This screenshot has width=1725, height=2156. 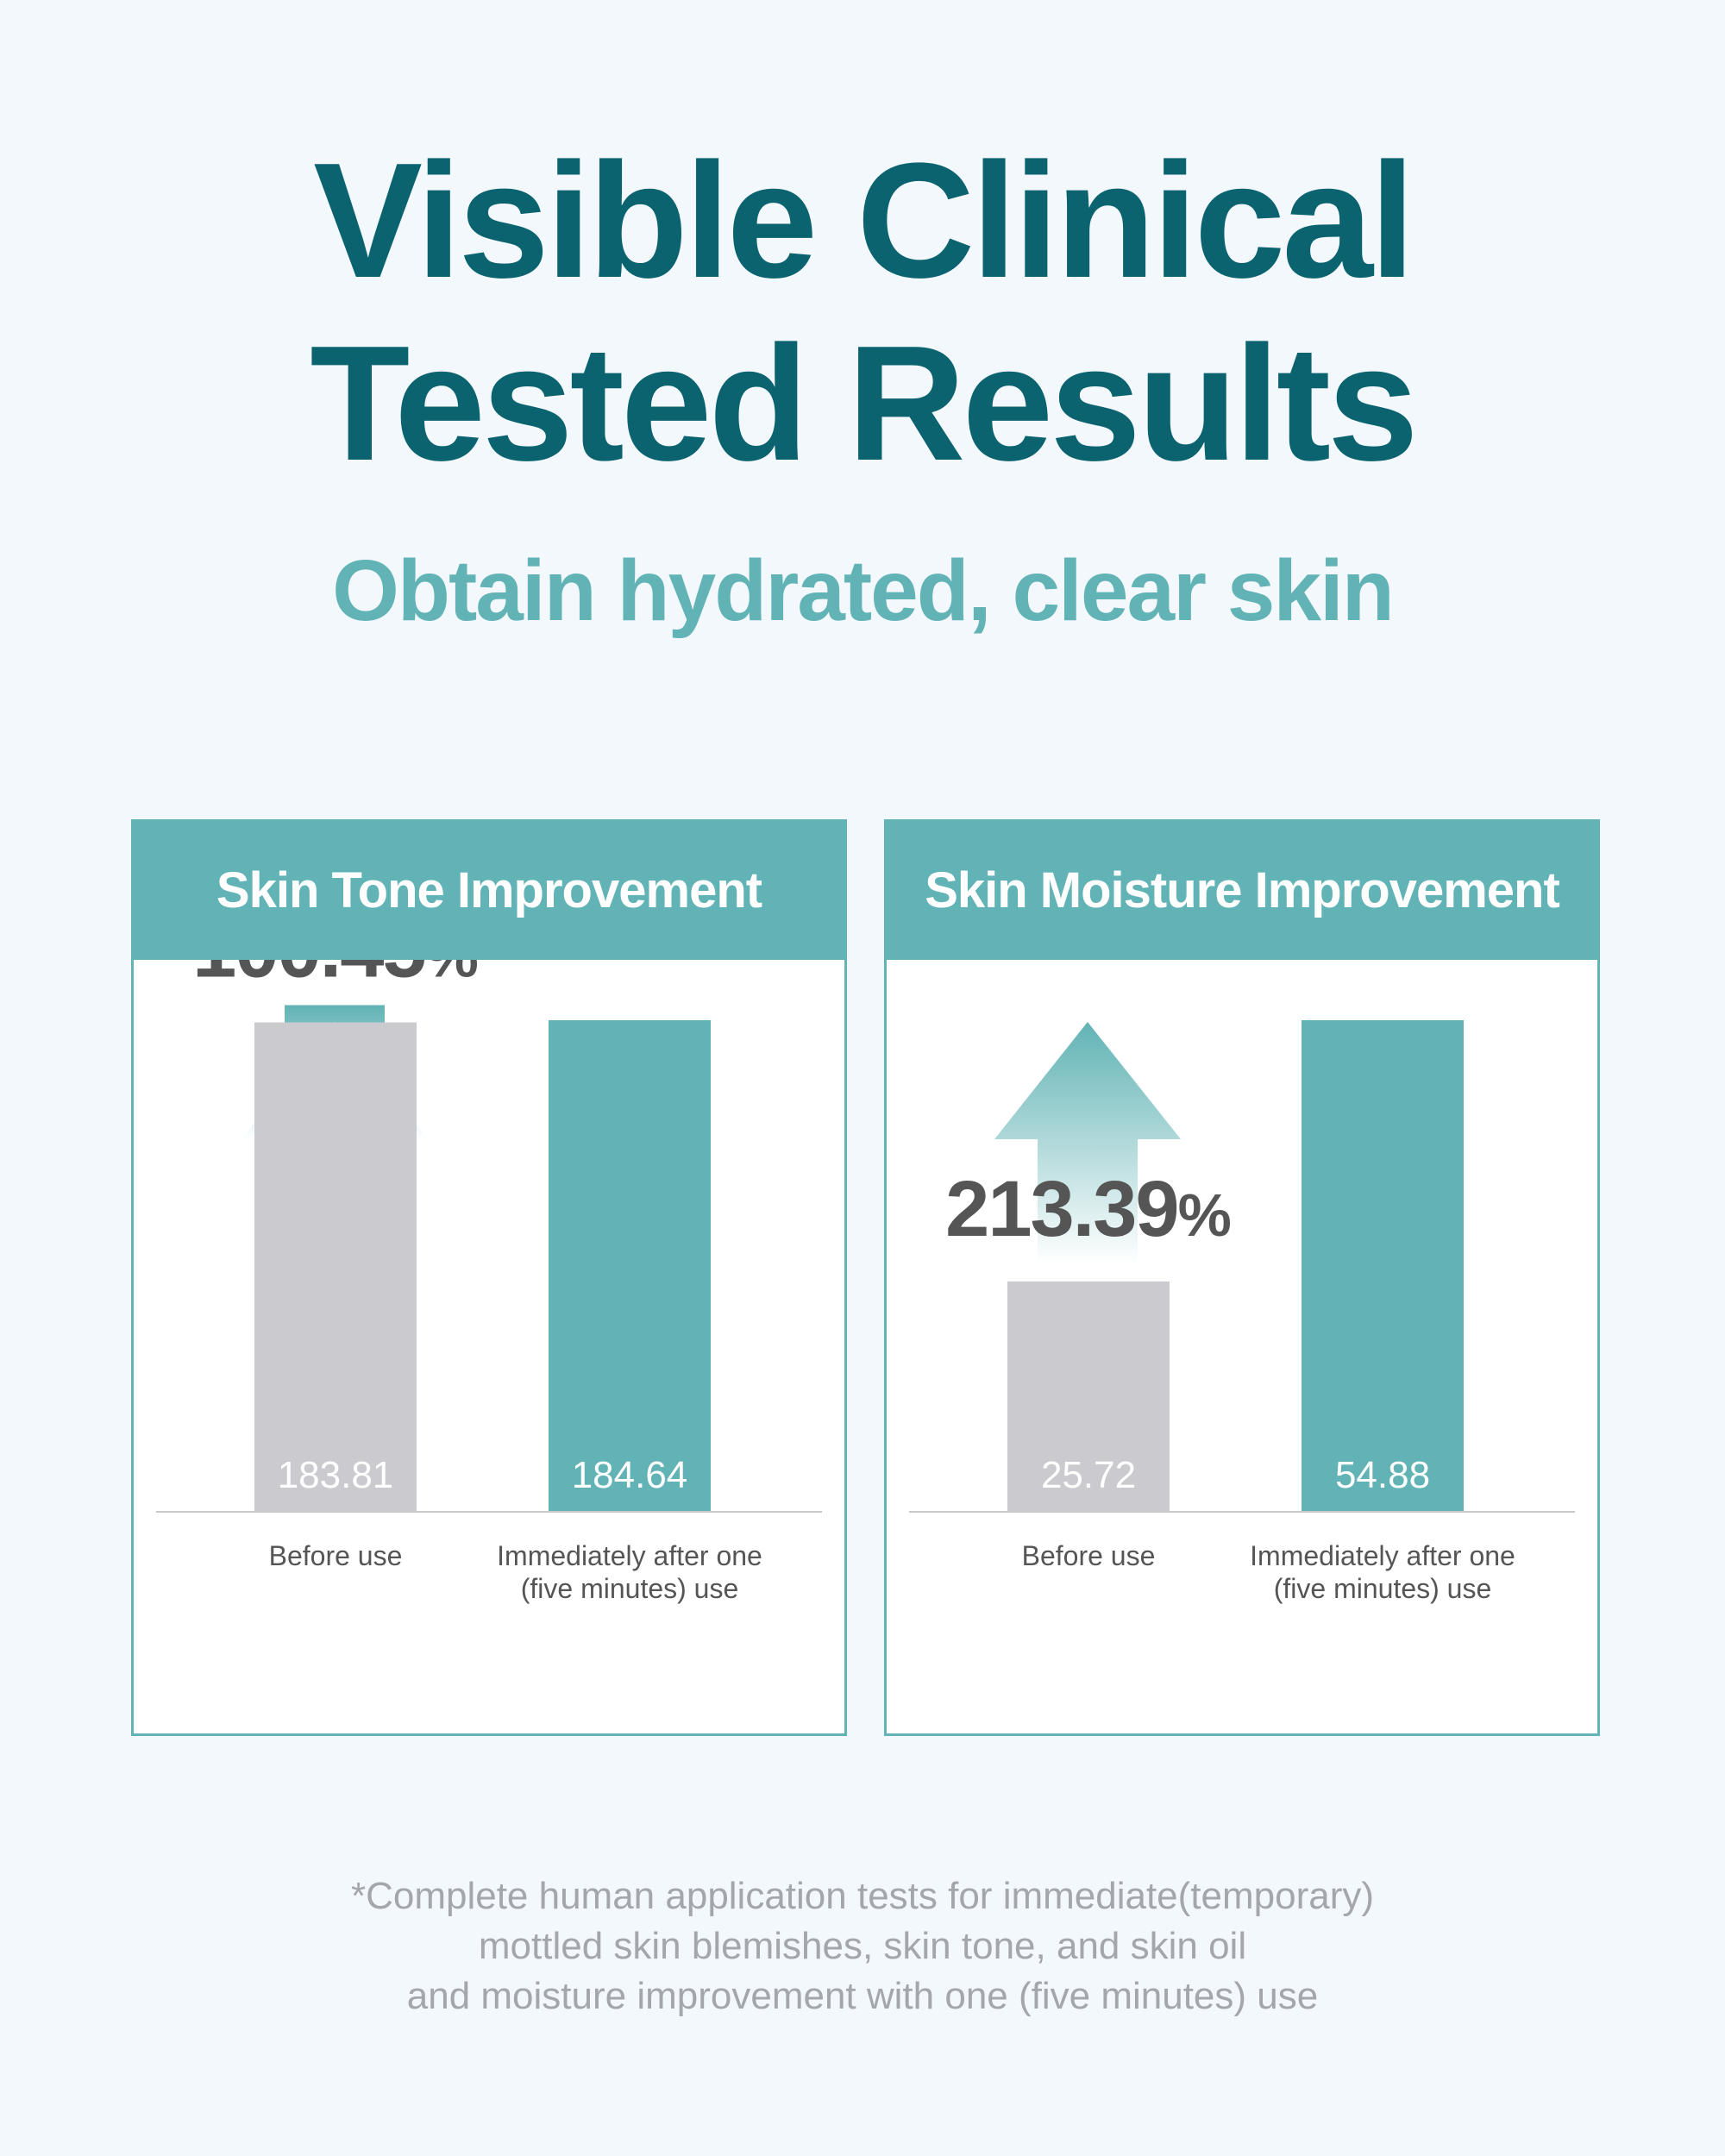 What do you see at coordinates (864, 403) in the screenshot?
I see `page-title-line-2: Tested Results` at bounding box center [864, 403].